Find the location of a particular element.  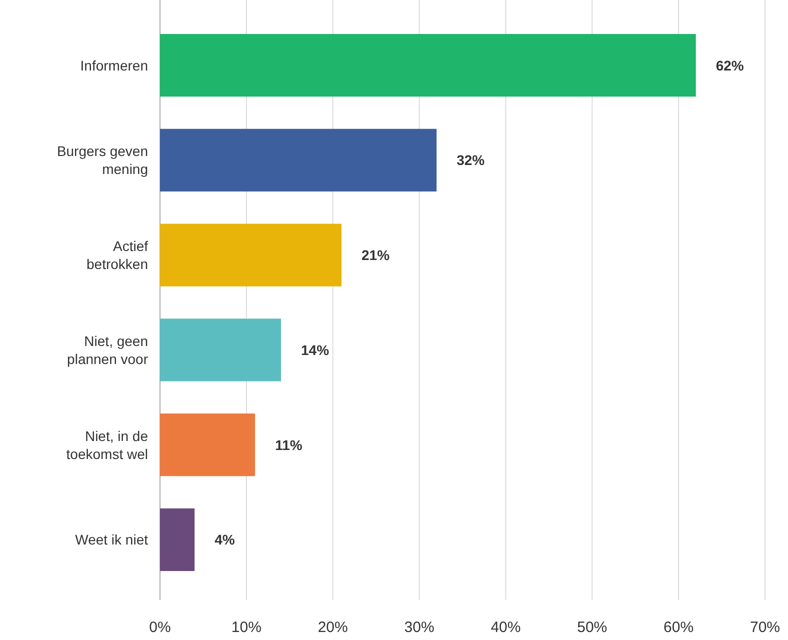

y-tick-label: Burgers geven mening is located at coordinates (102, 160).